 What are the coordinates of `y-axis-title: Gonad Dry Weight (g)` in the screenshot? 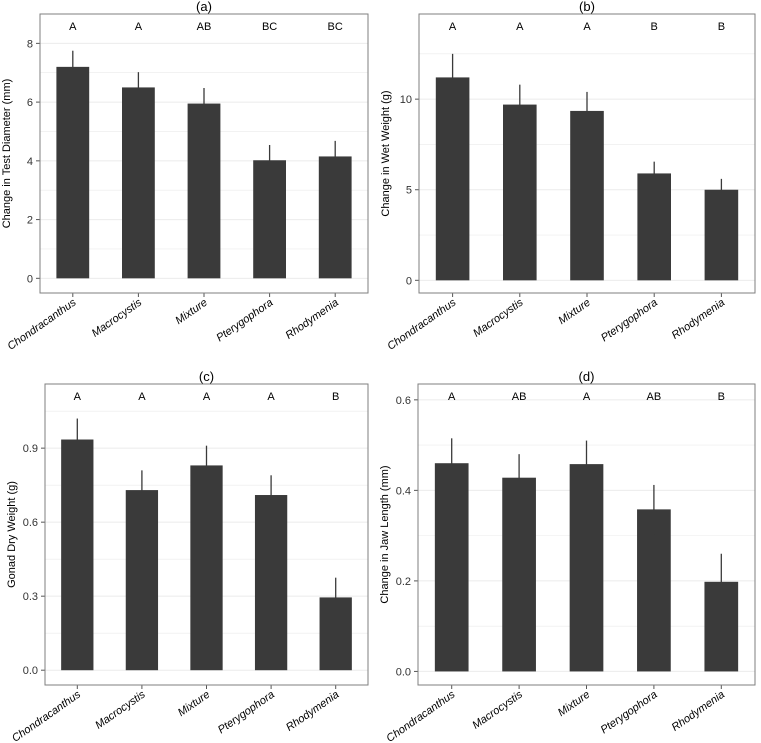 It's located at (12, 534).